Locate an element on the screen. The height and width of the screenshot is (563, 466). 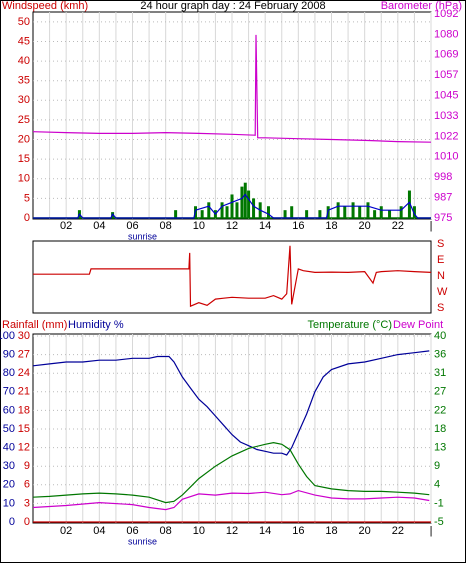
legend-entry: Dew Point is located at coordinates (418, 325).